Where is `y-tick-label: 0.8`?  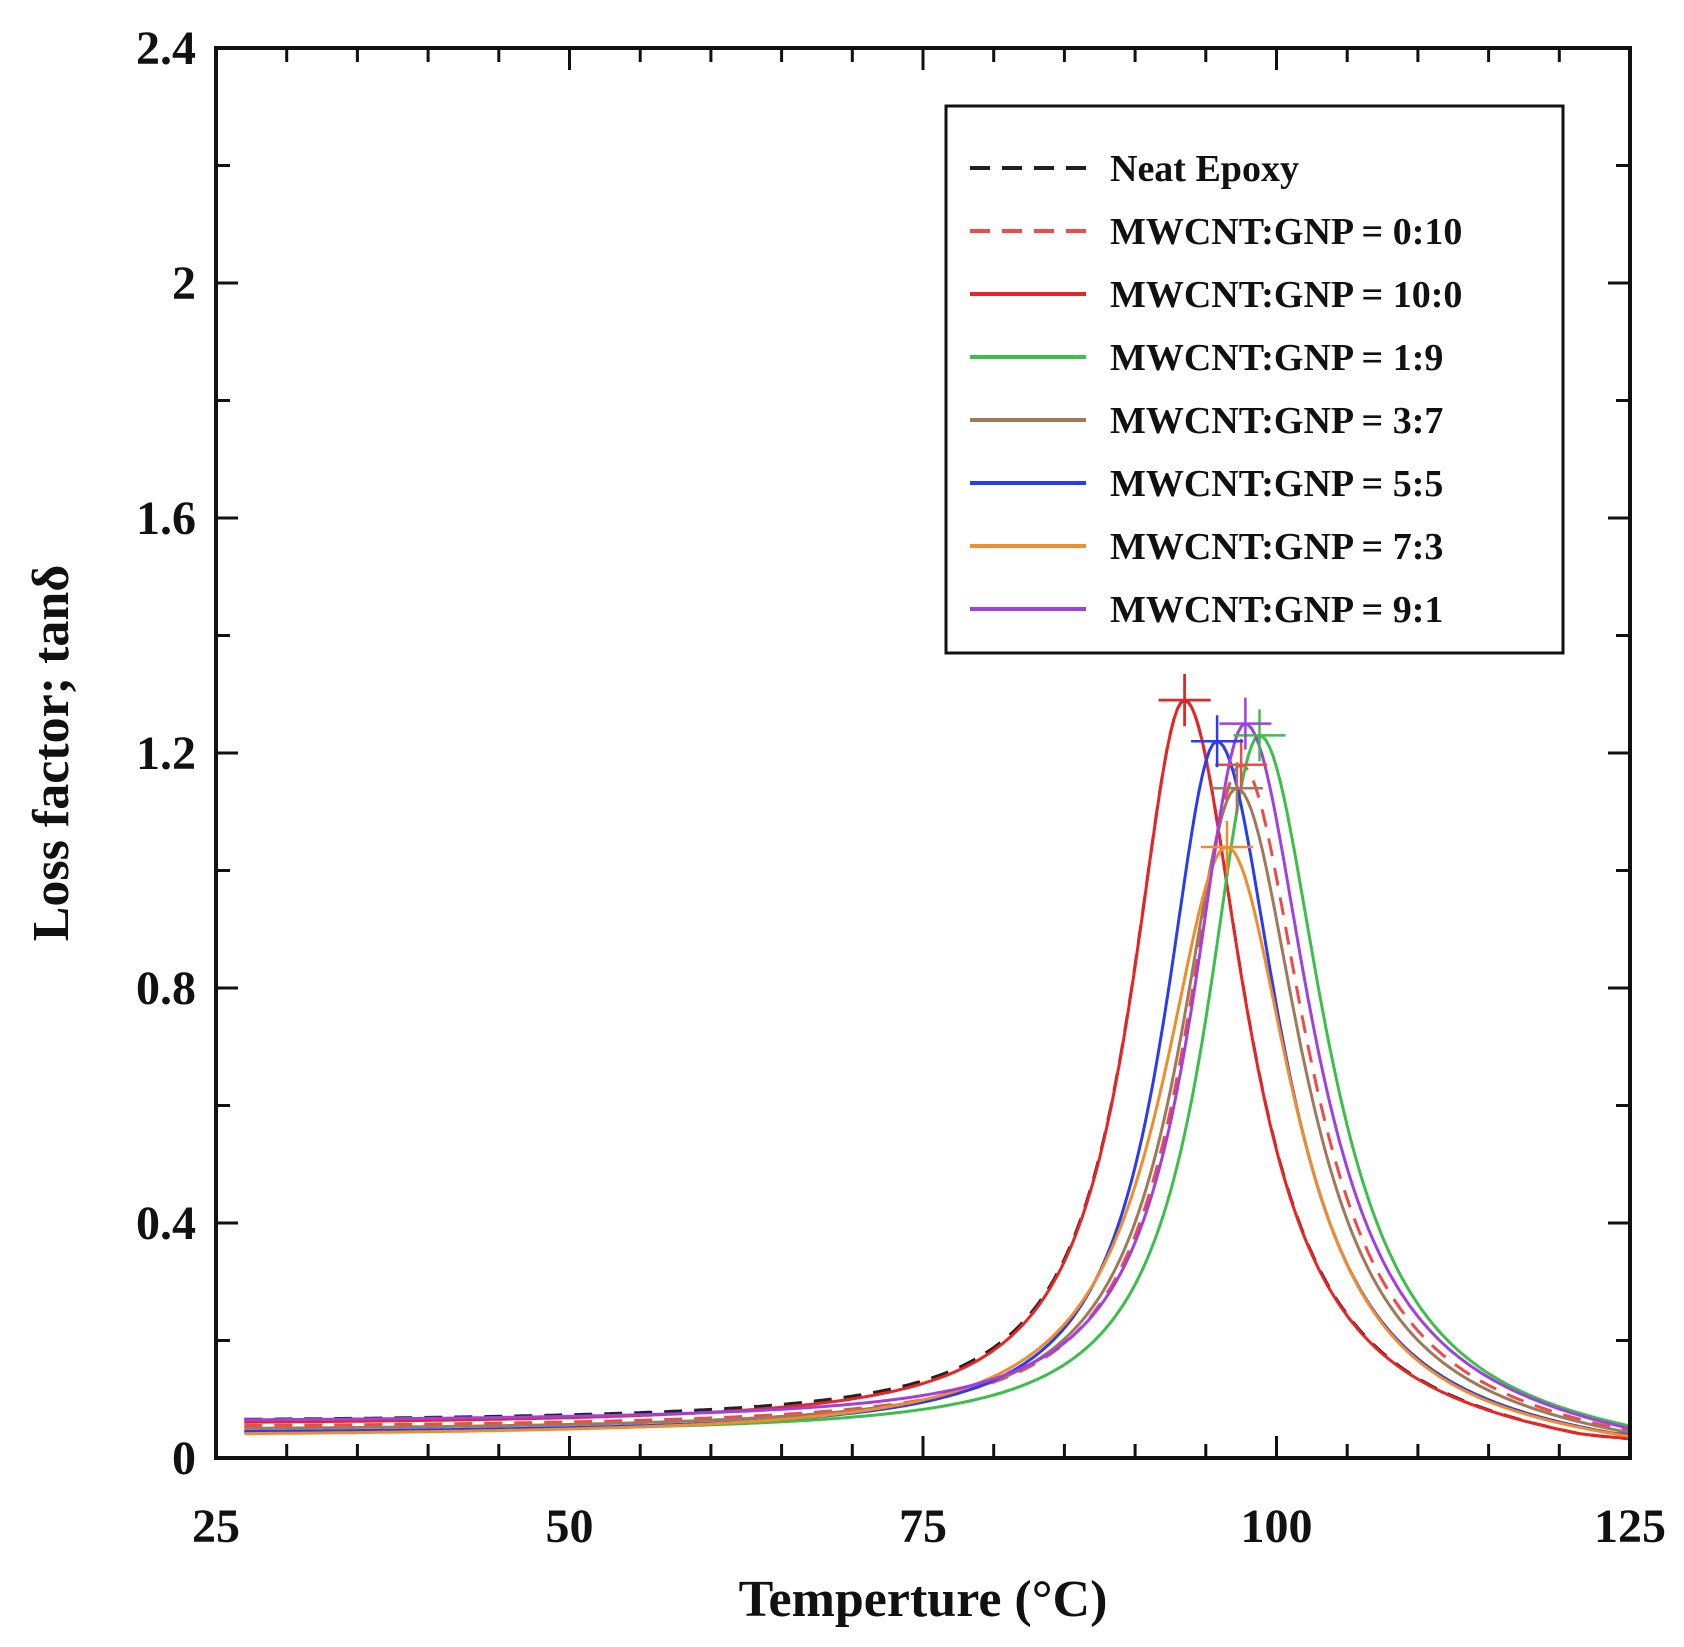 y-tick-label: 0.8 is located at coordinates (166, 988).